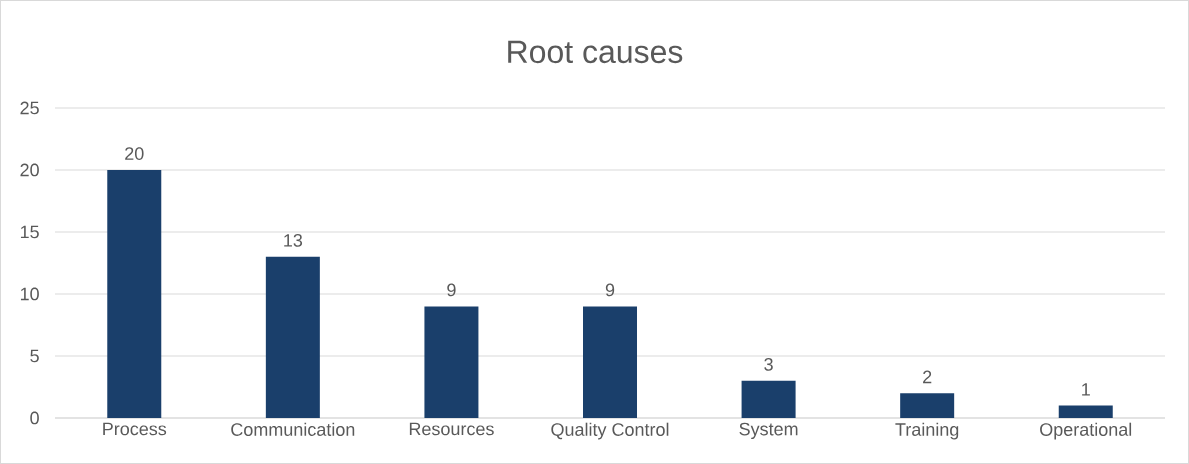 This screenshot has width=1189, height=464. What do you see at coordinates (595, 52) in the screenshot?
I see `chart-title: Root causes` at bounding box center [595, 52].